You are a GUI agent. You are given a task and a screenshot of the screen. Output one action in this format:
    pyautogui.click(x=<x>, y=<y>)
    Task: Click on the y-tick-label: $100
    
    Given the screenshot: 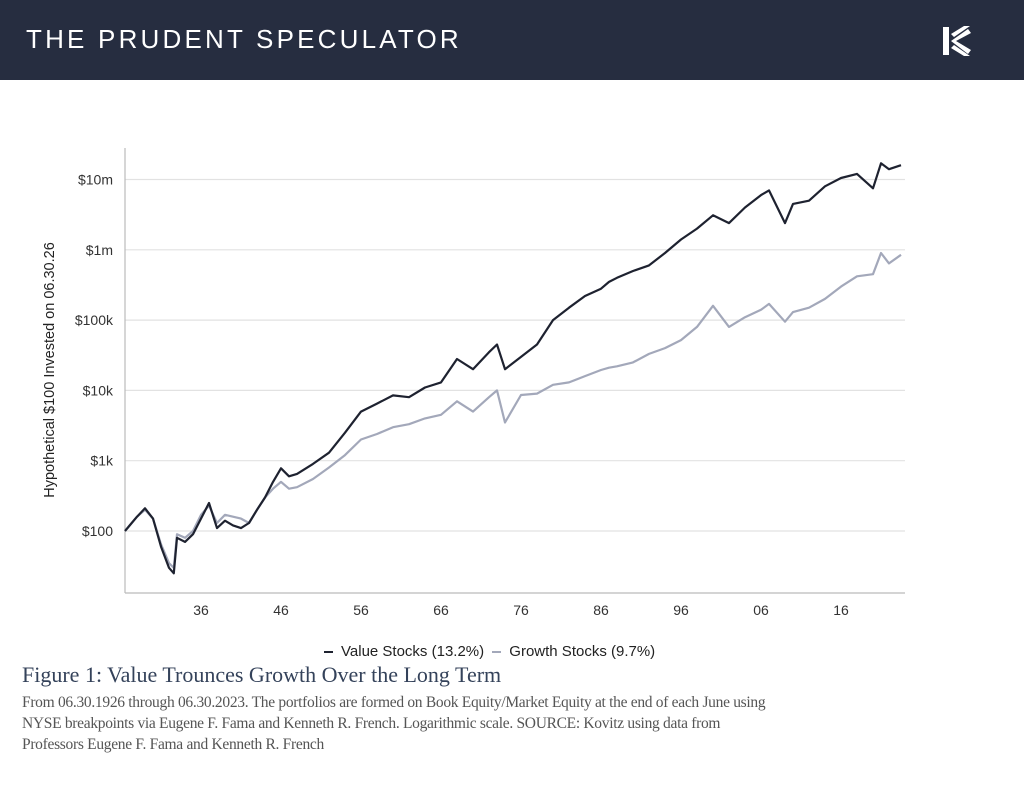 What is the action you would take?
    pyautogui.click(x=97, y=531)
    